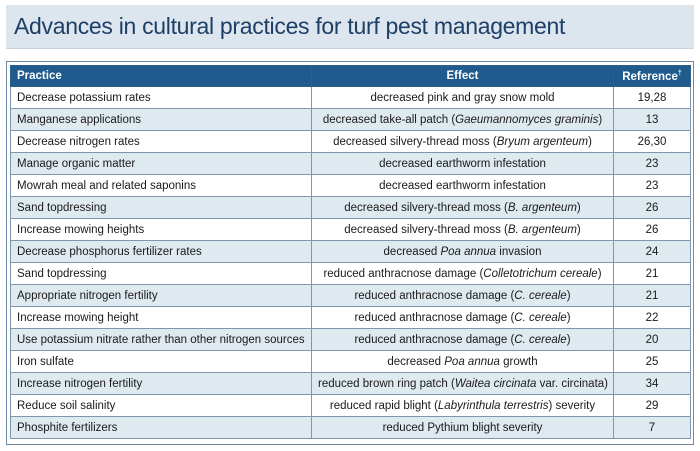 This screenshot has height=451, width=700. Describe the element at coordinates (540, 273) in the screenshot. I see `effect-italic-text: Colletotrichum cereale` at that location.